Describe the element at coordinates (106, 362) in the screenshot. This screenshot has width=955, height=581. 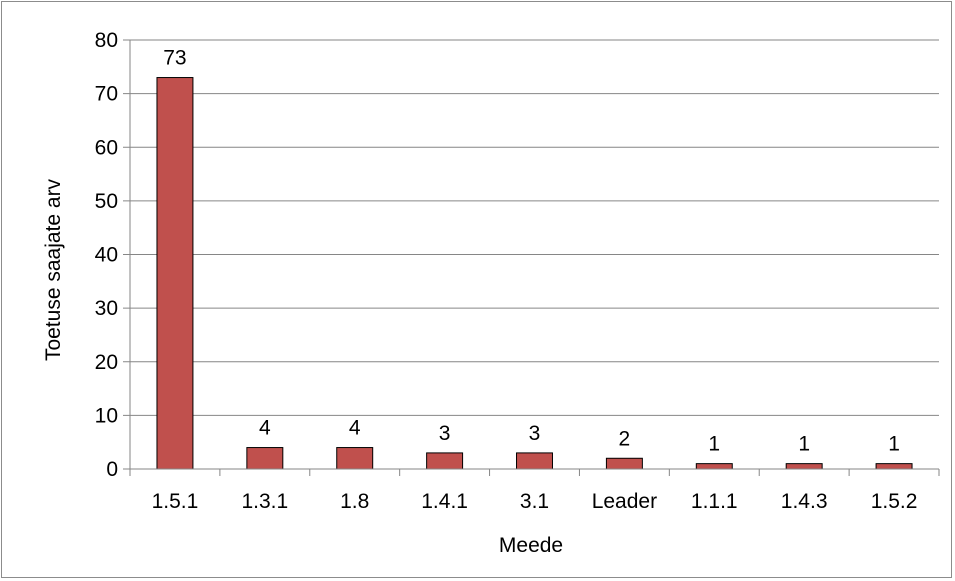
I see `y-tick-label: 20` at that location.